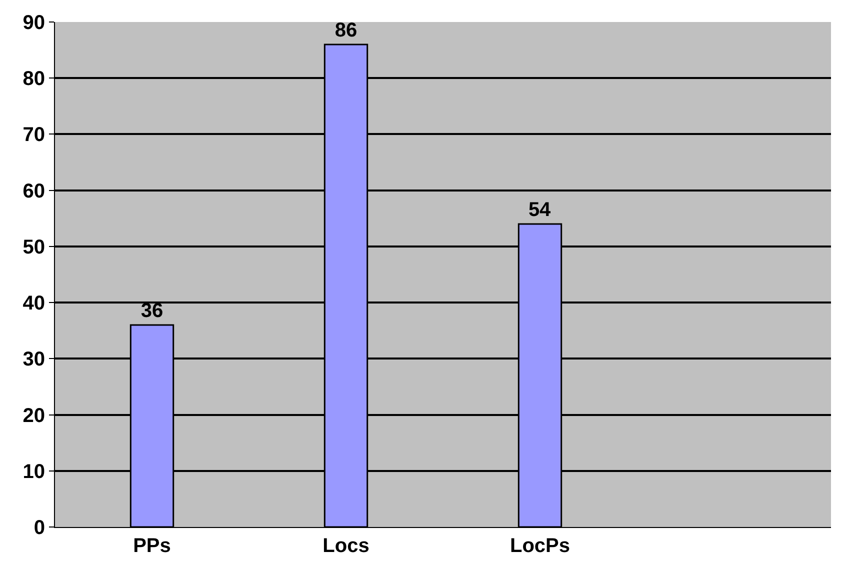 Image resolution: width=843 pixels, height=577 pixels. I want to click on y-tick-label: 80, so click(33, 79).